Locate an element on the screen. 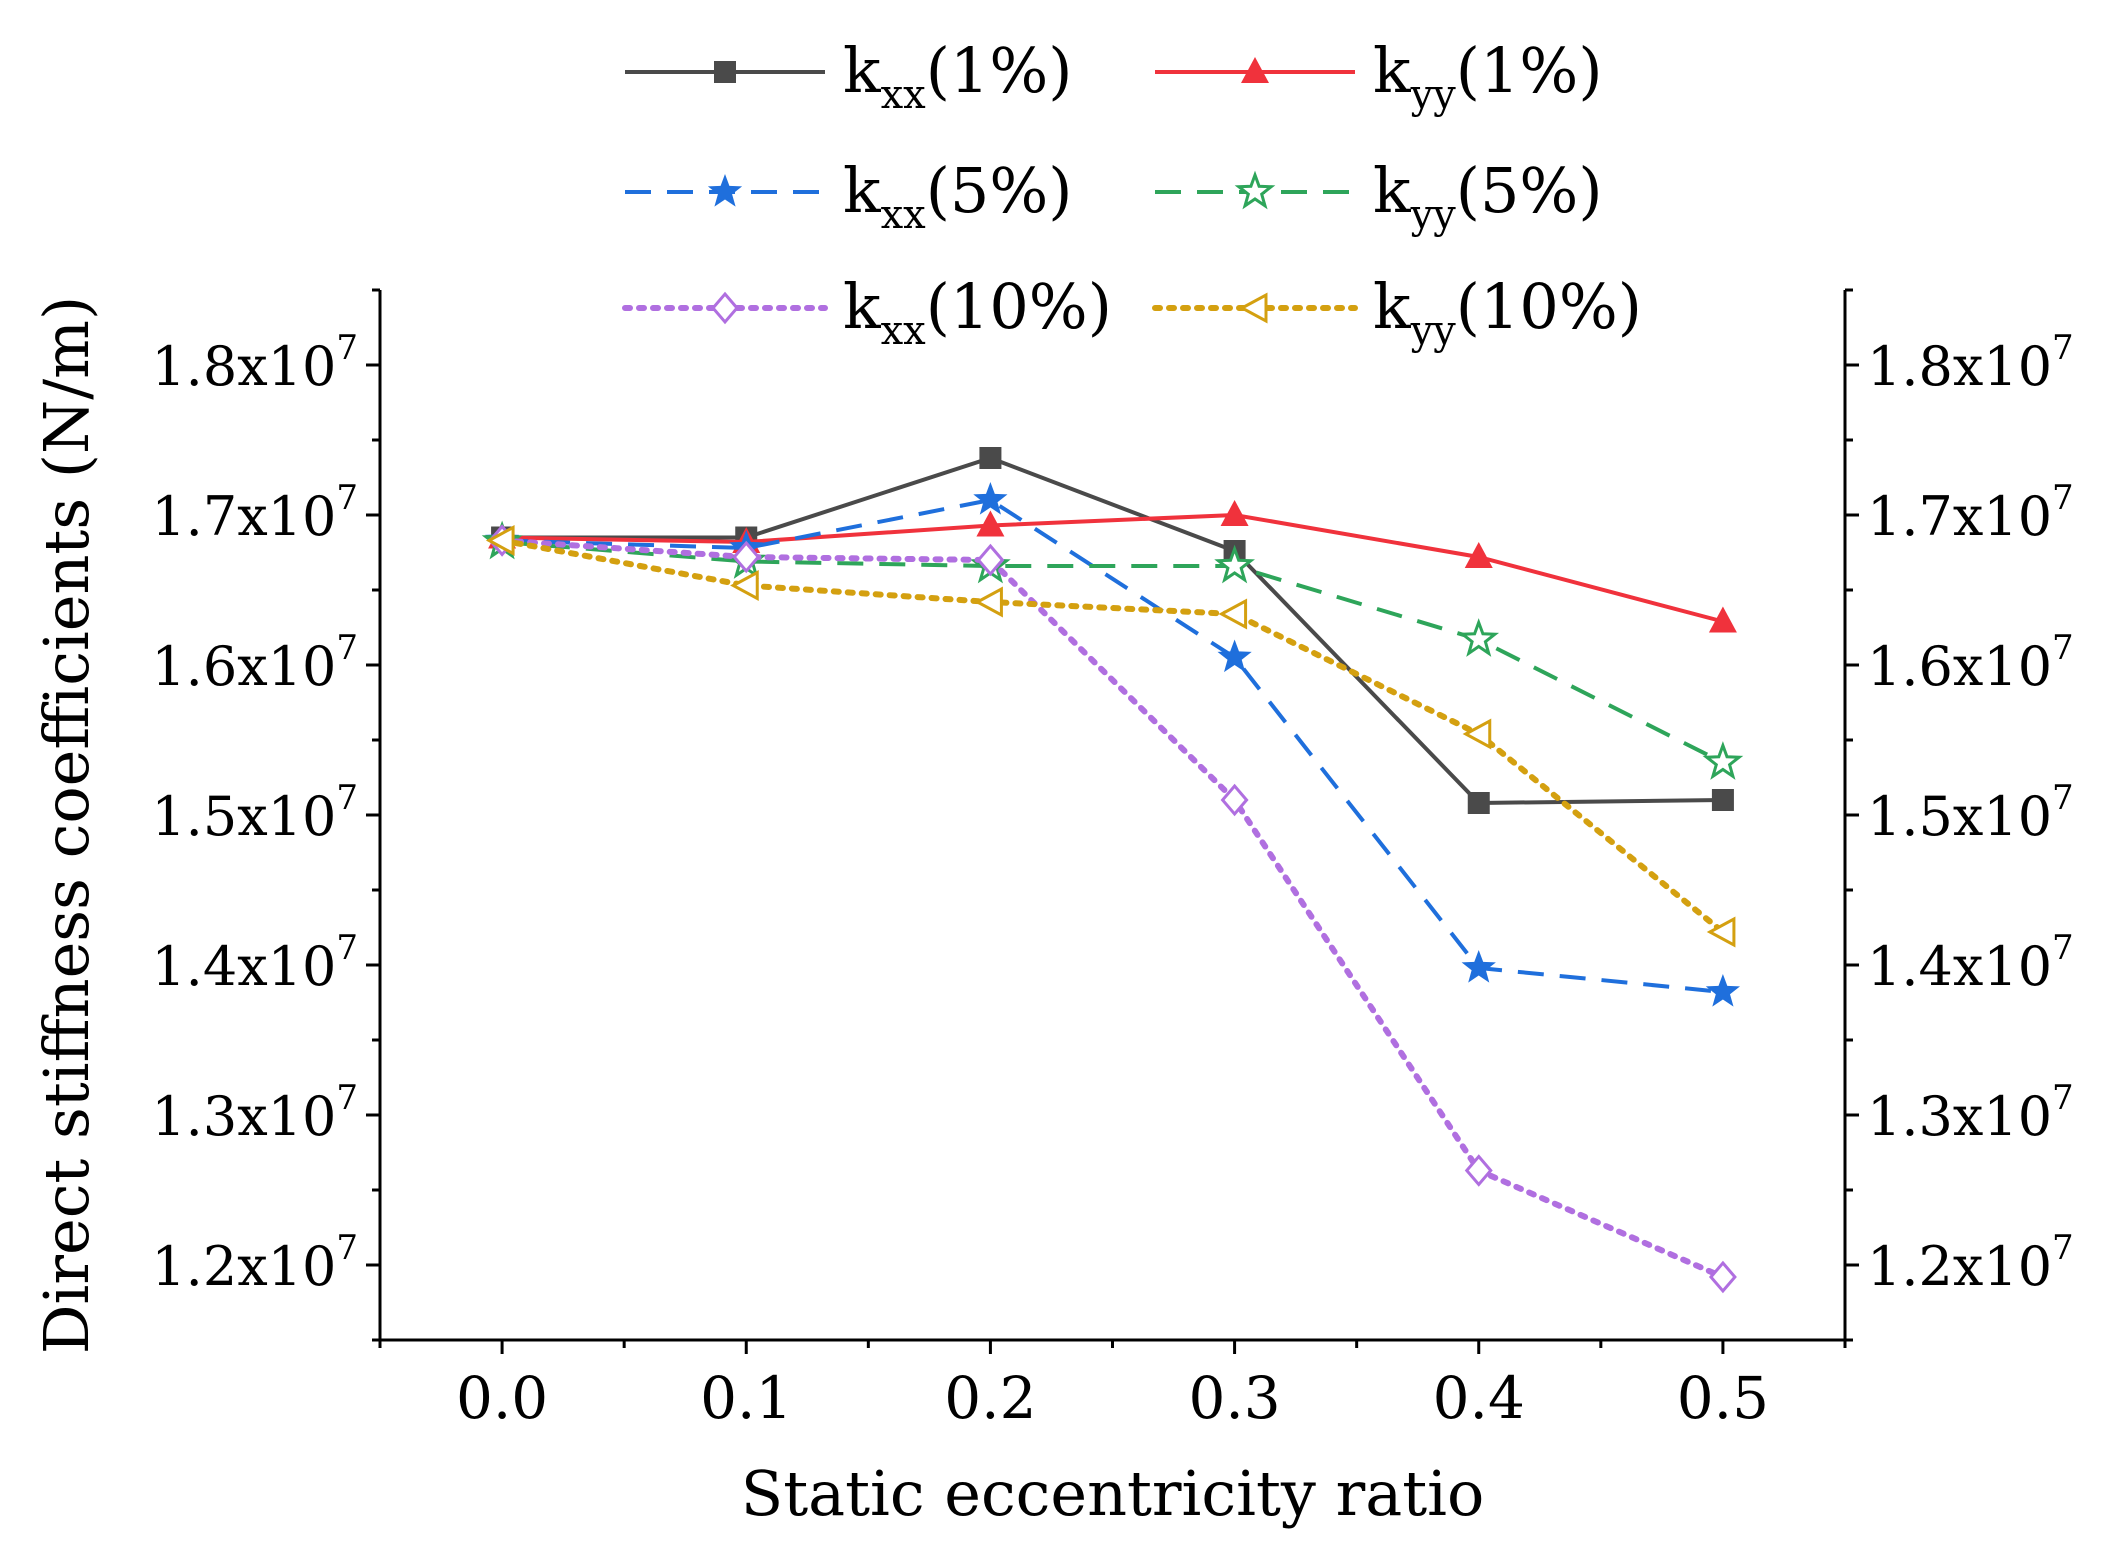 The width and height of the screenshot is (2112, 1566). y-tick-label-right: 1.2x10⁷ is located at coordinates (1970, 1263).